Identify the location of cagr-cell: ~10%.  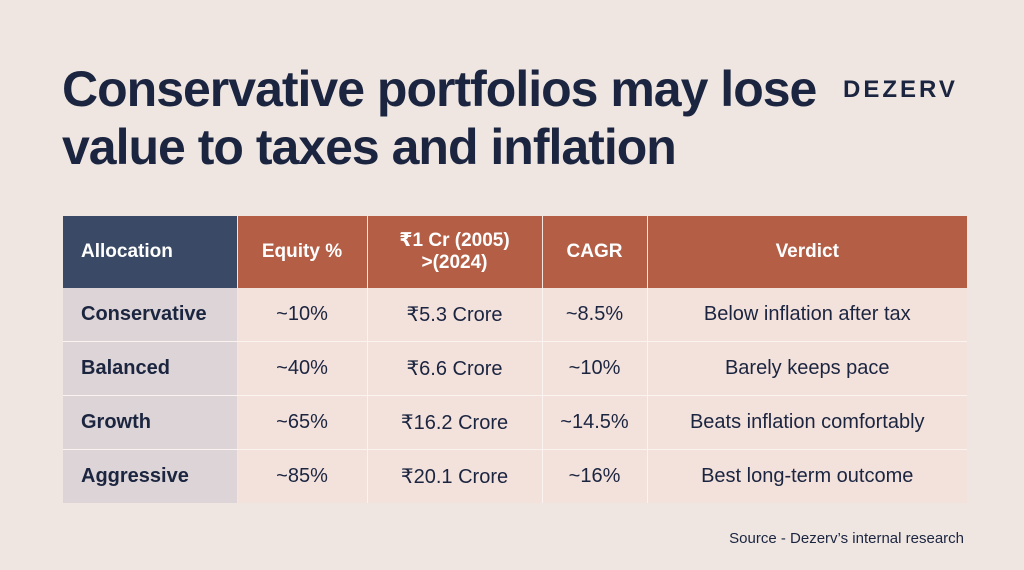
(595, 368).